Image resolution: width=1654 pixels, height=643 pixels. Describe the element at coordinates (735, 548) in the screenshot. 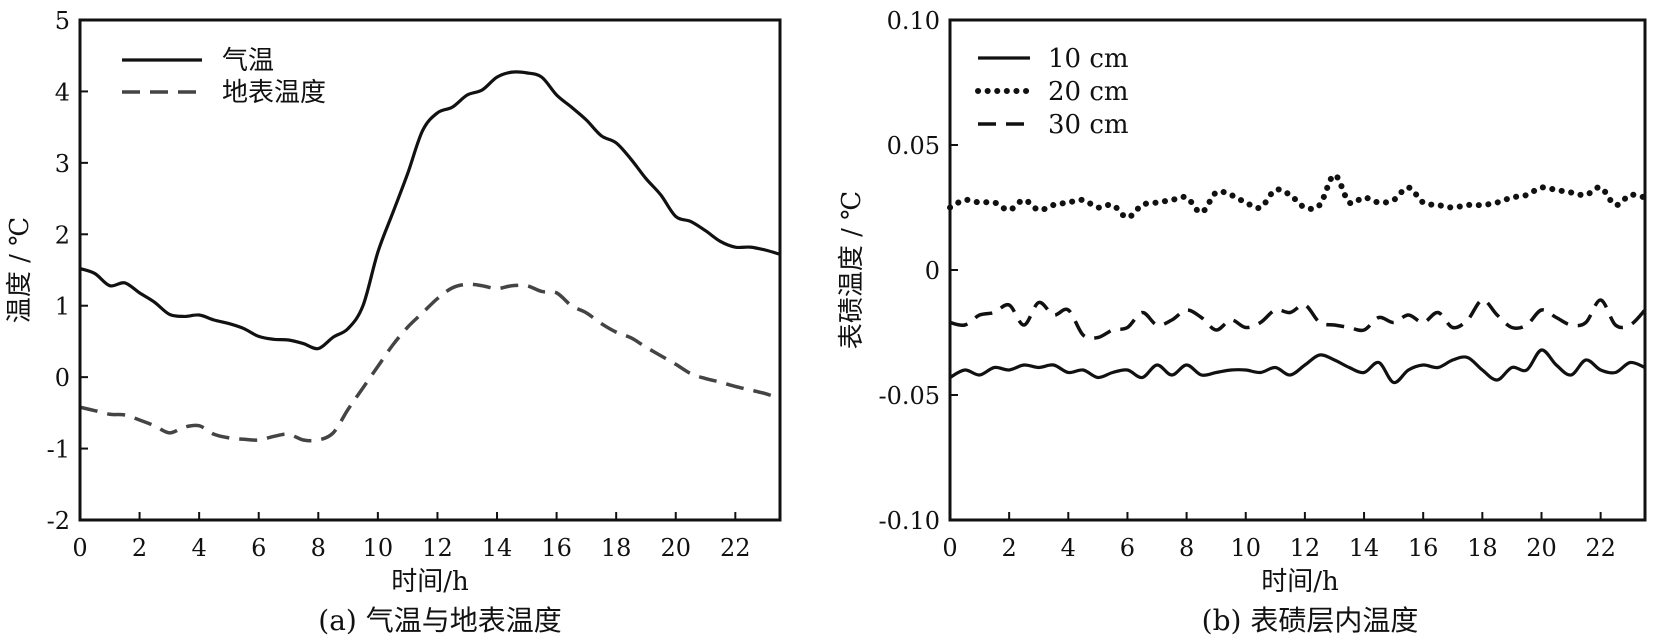

I see `chart-a-x-tick-label: 22` at that location.